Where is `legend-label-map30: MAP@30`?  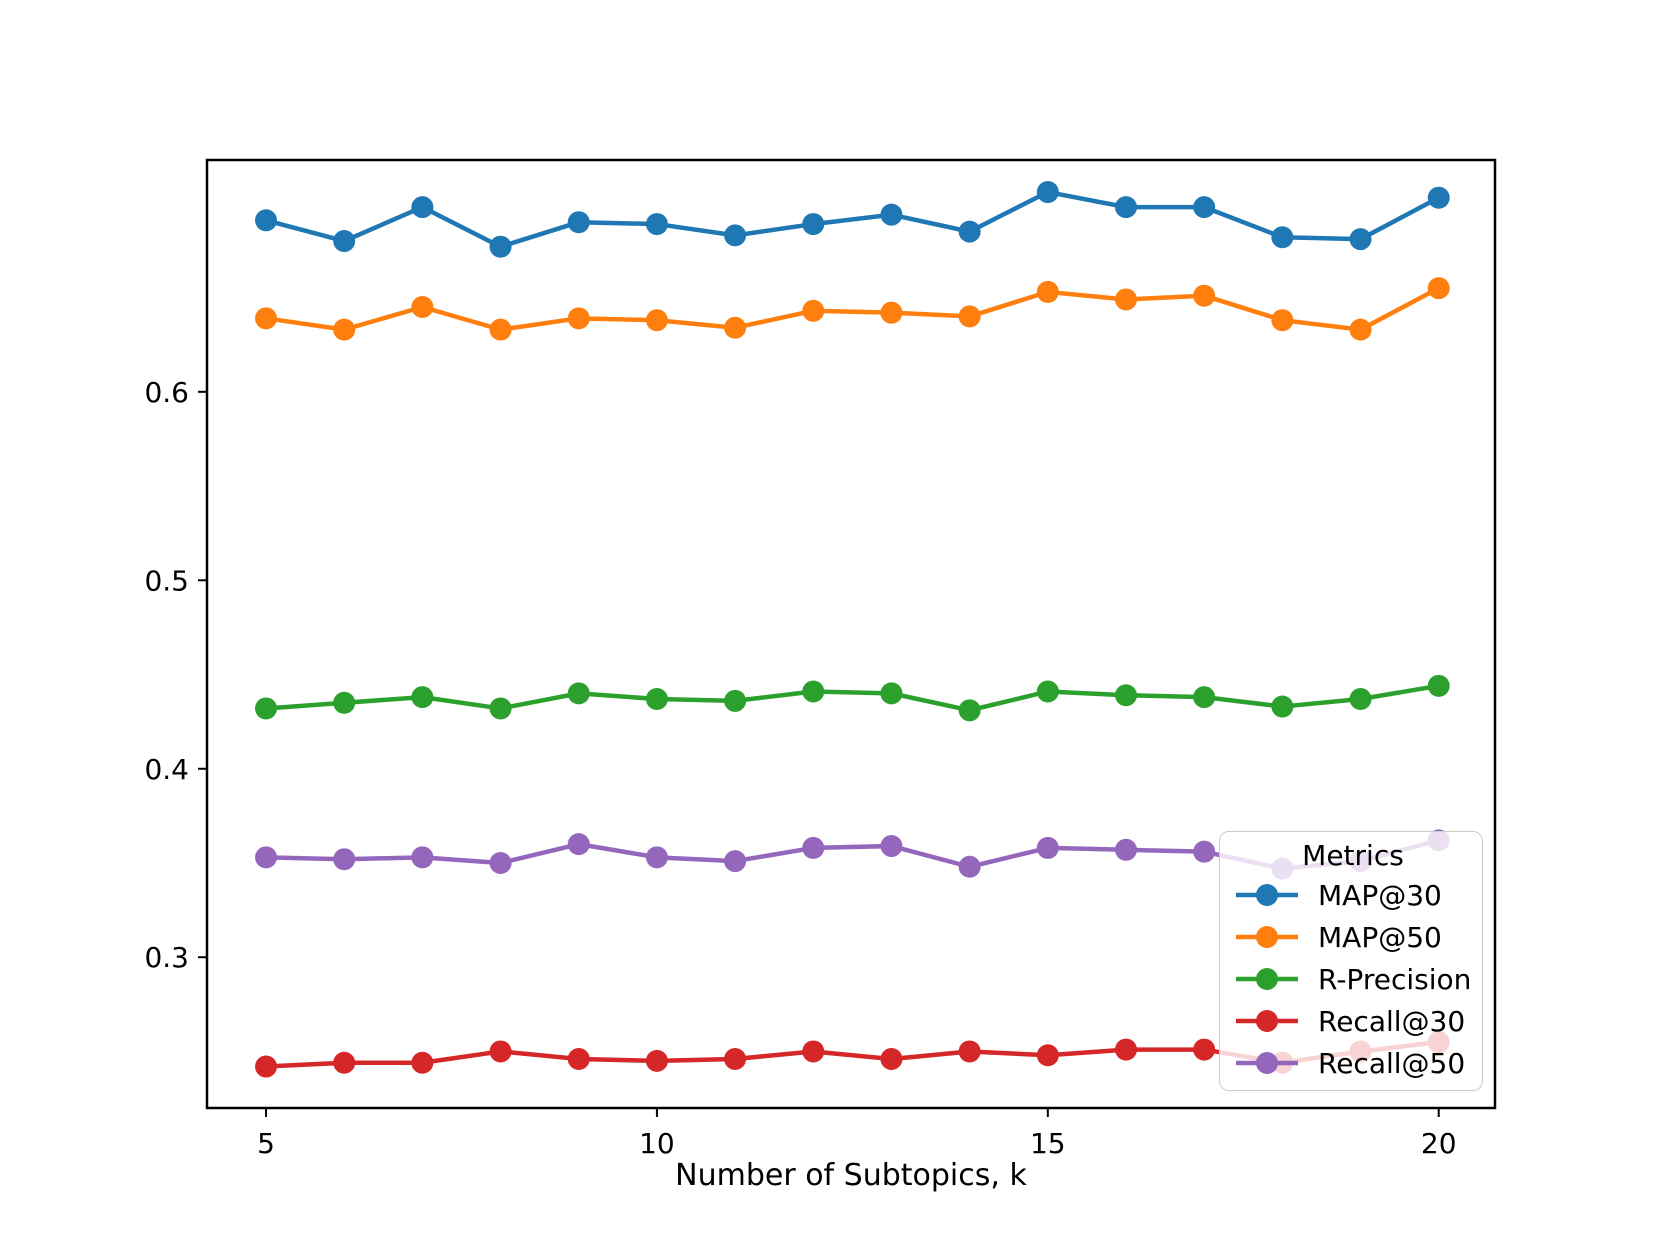 legend-label-map30: MAP@30 is located at coordinates (1380, 895).